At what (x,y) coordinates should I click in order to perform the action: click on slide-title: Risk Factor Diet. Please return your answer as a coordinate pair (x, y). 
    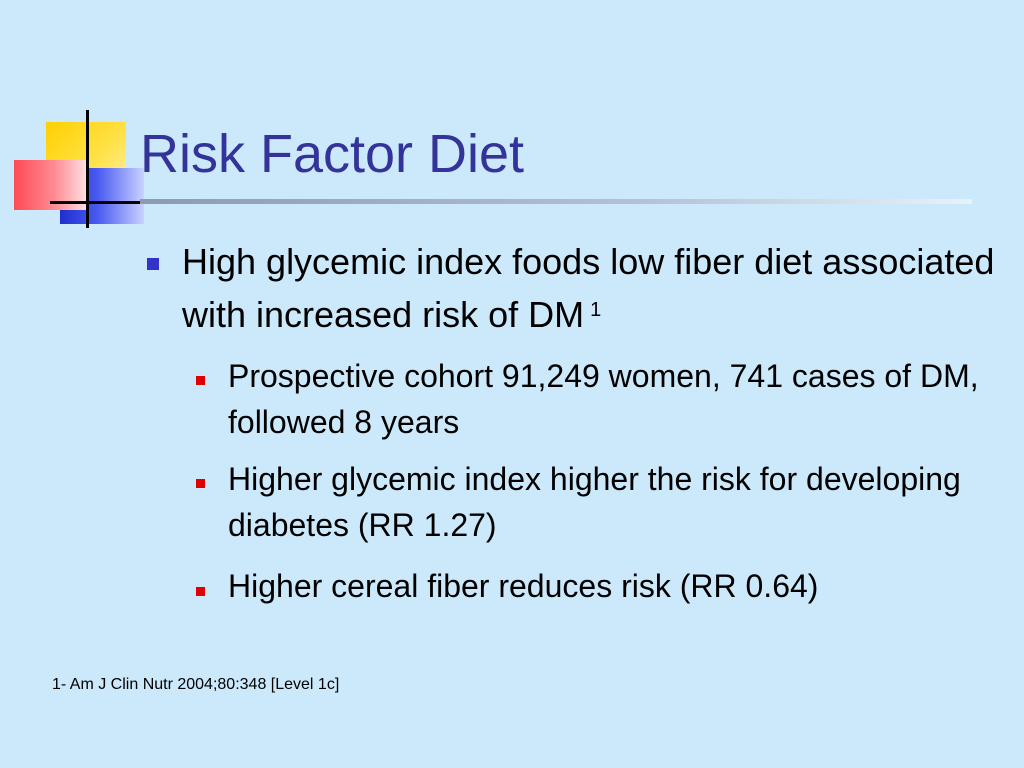
    Looking at the image, I should click on (332, 154).